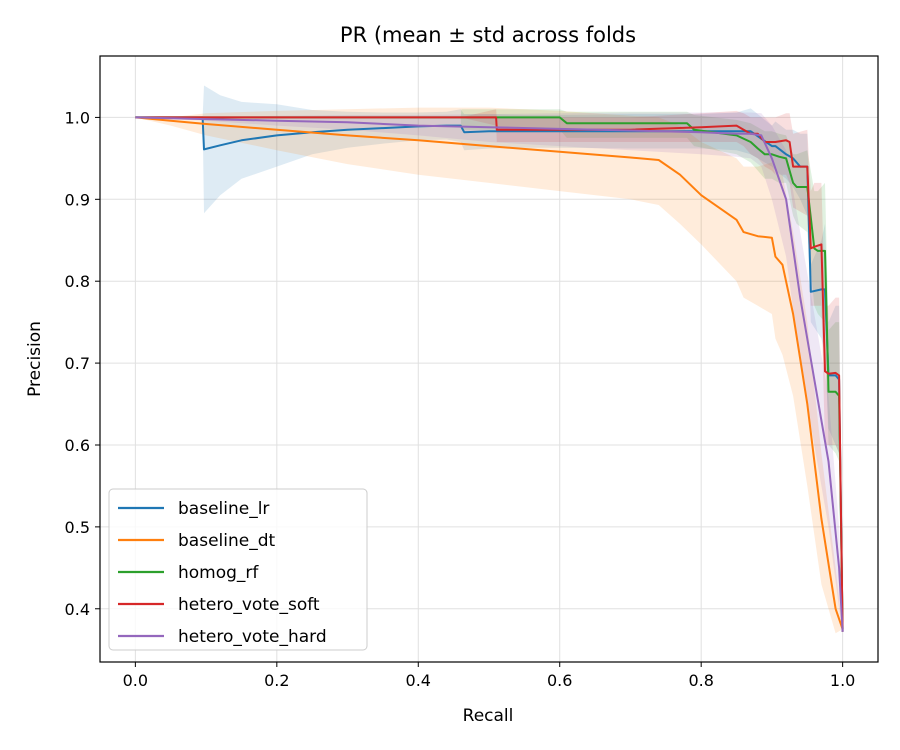  Describe the element at coordinates (700, 680) in the screenshot. I see `x-tick-label: 0.8` at that location.